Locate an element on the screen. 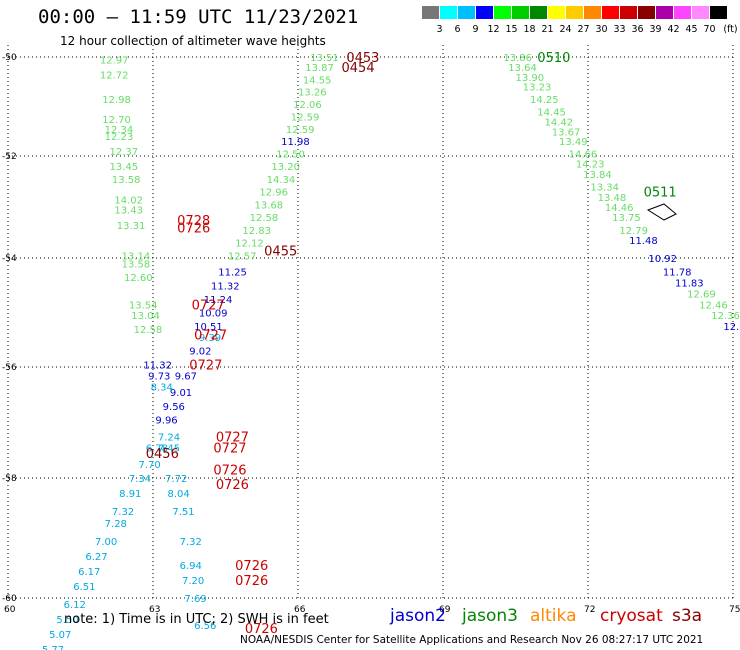 This screenshot has height=650, width=740. swh-value: 12.46 is located at coordinates (713, 305).